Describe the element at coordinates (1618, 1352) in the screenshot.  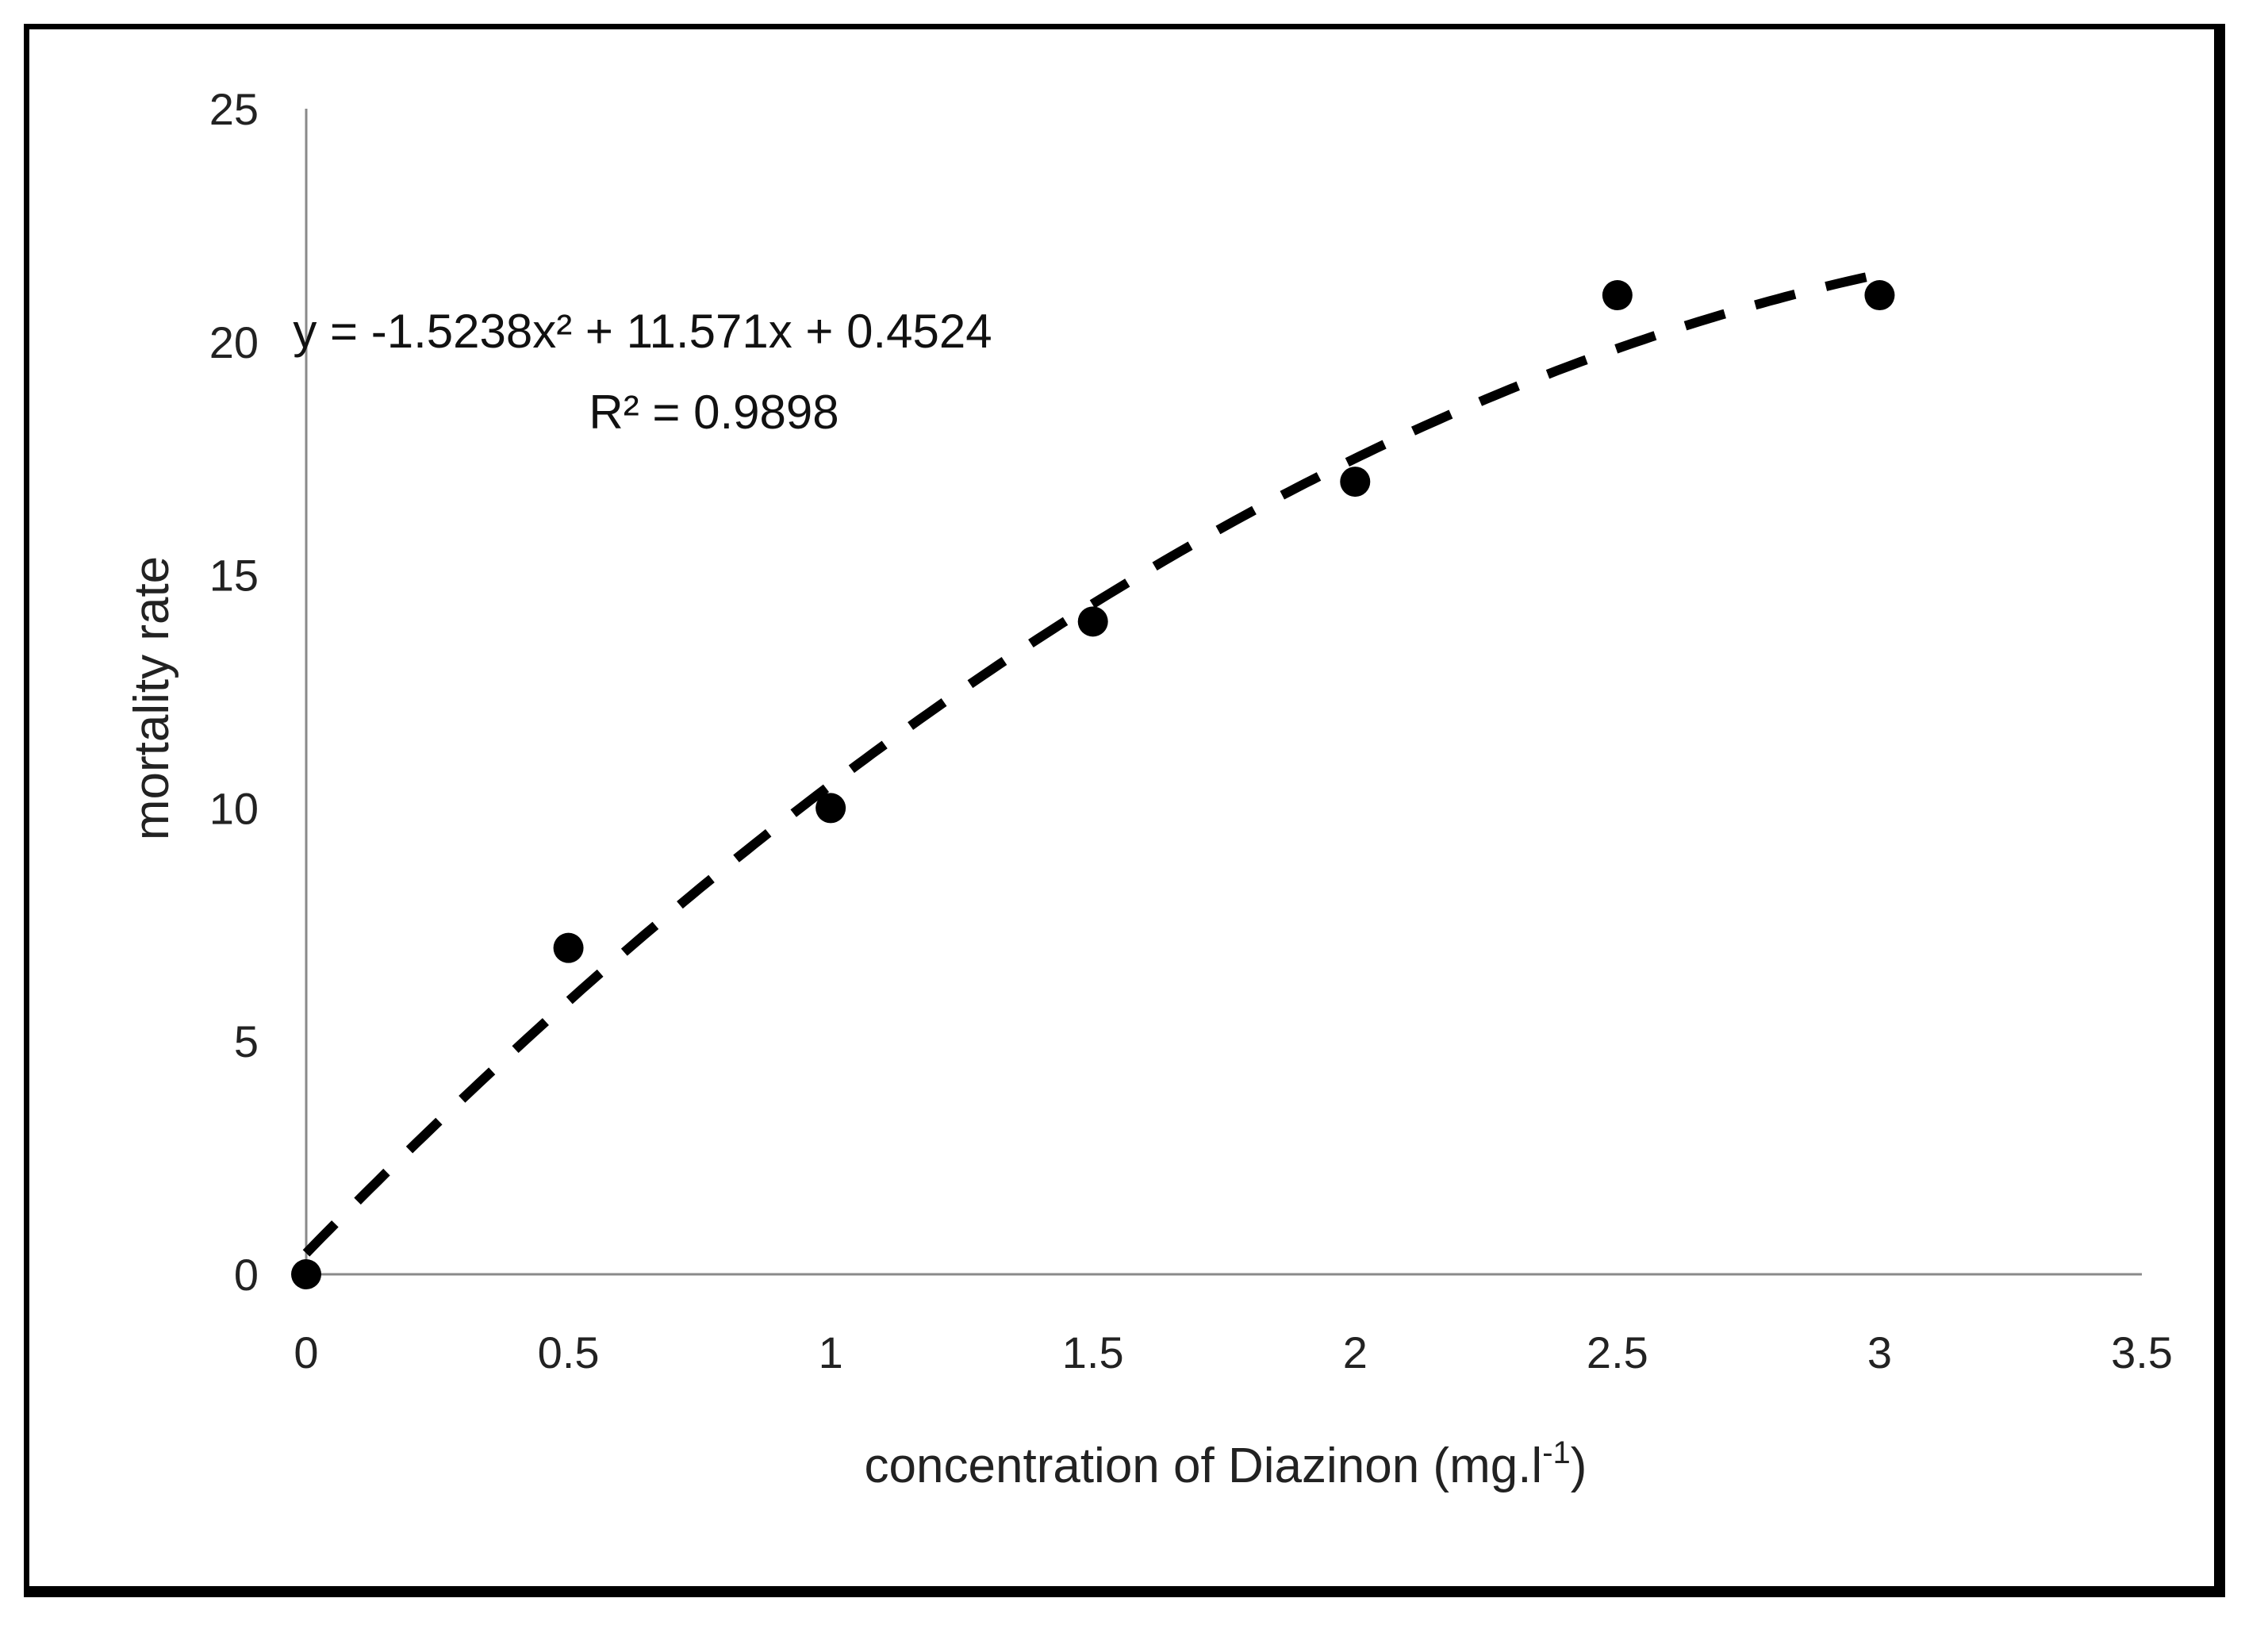
I see `x-tick-label: 2.5` at that location.